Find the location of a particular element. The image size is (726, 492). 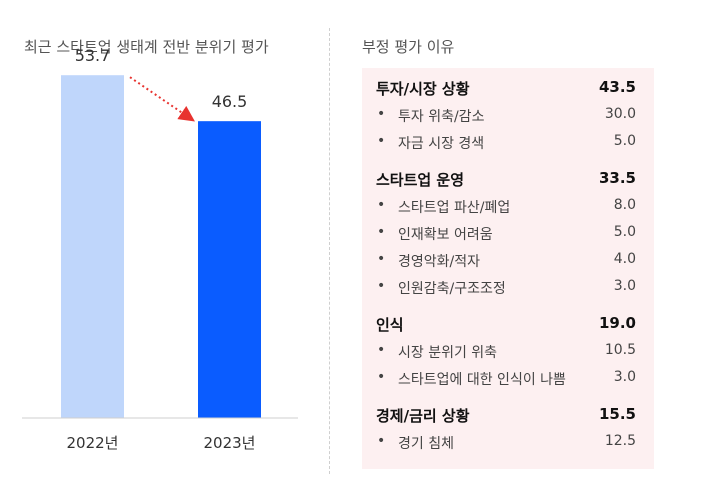

item-value: 12.5 is located at coordinates (620, 441).